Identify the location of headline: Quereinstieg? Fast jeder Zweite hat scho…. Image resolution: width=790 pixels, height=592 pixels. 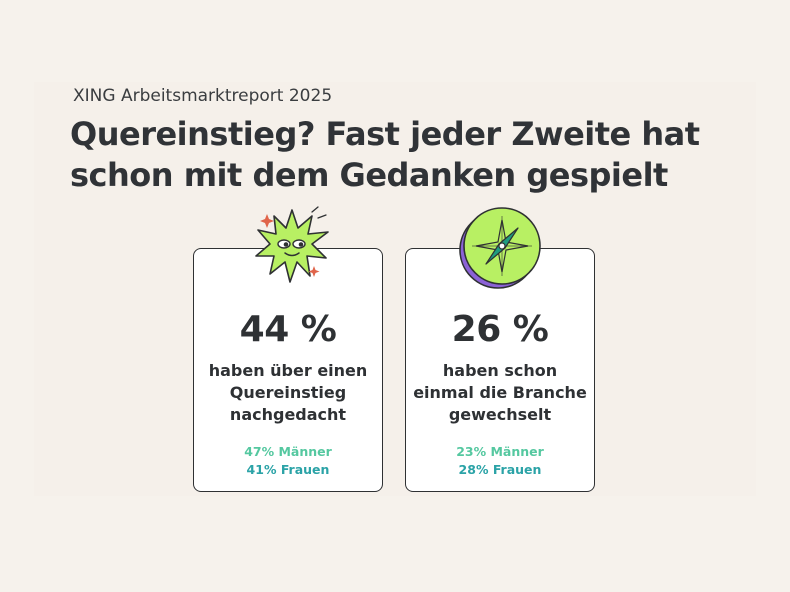
(410, 155).